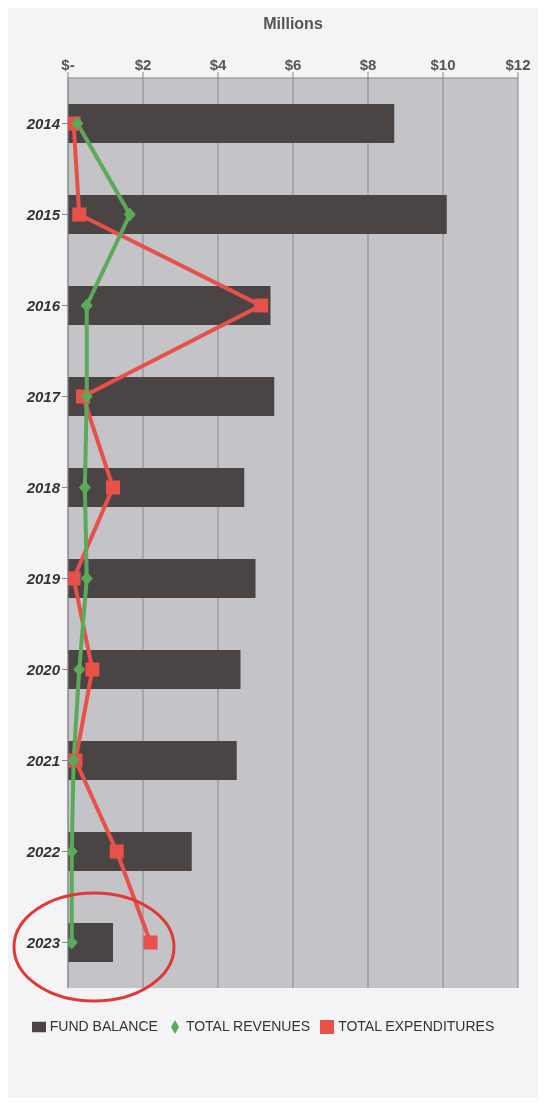  I want to click on y-tick-label: 2018, so click(43, 487).